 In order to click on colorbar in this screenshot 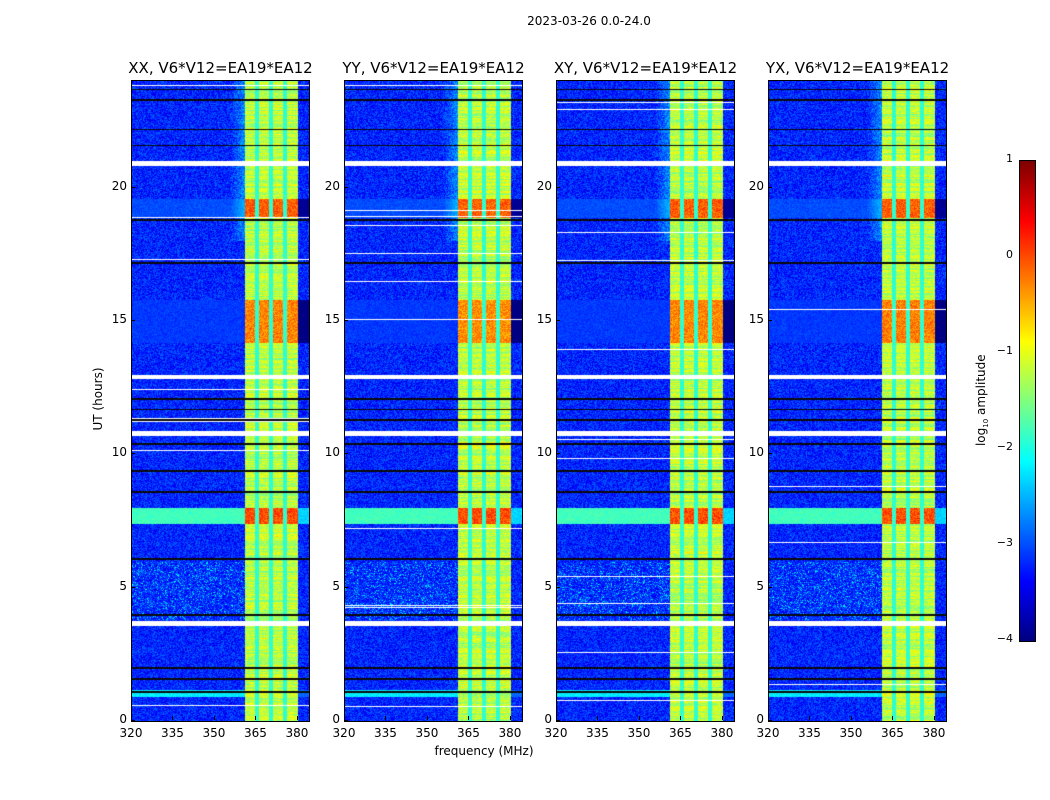, I will do `click(1027, 401)`.